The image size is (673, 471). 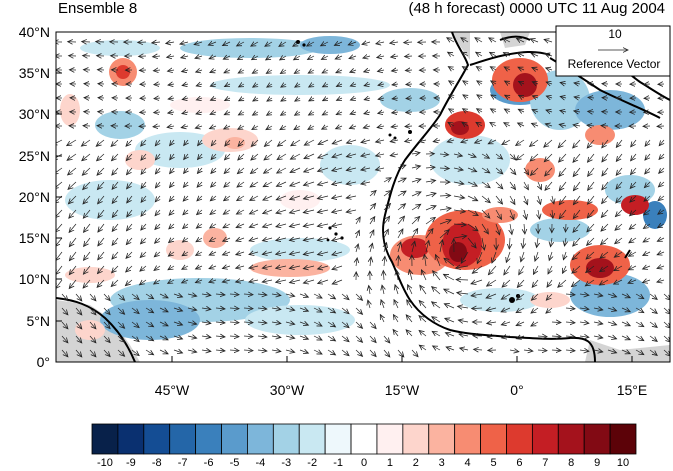 I want to click on colorbar, so click(x=364, y=439).